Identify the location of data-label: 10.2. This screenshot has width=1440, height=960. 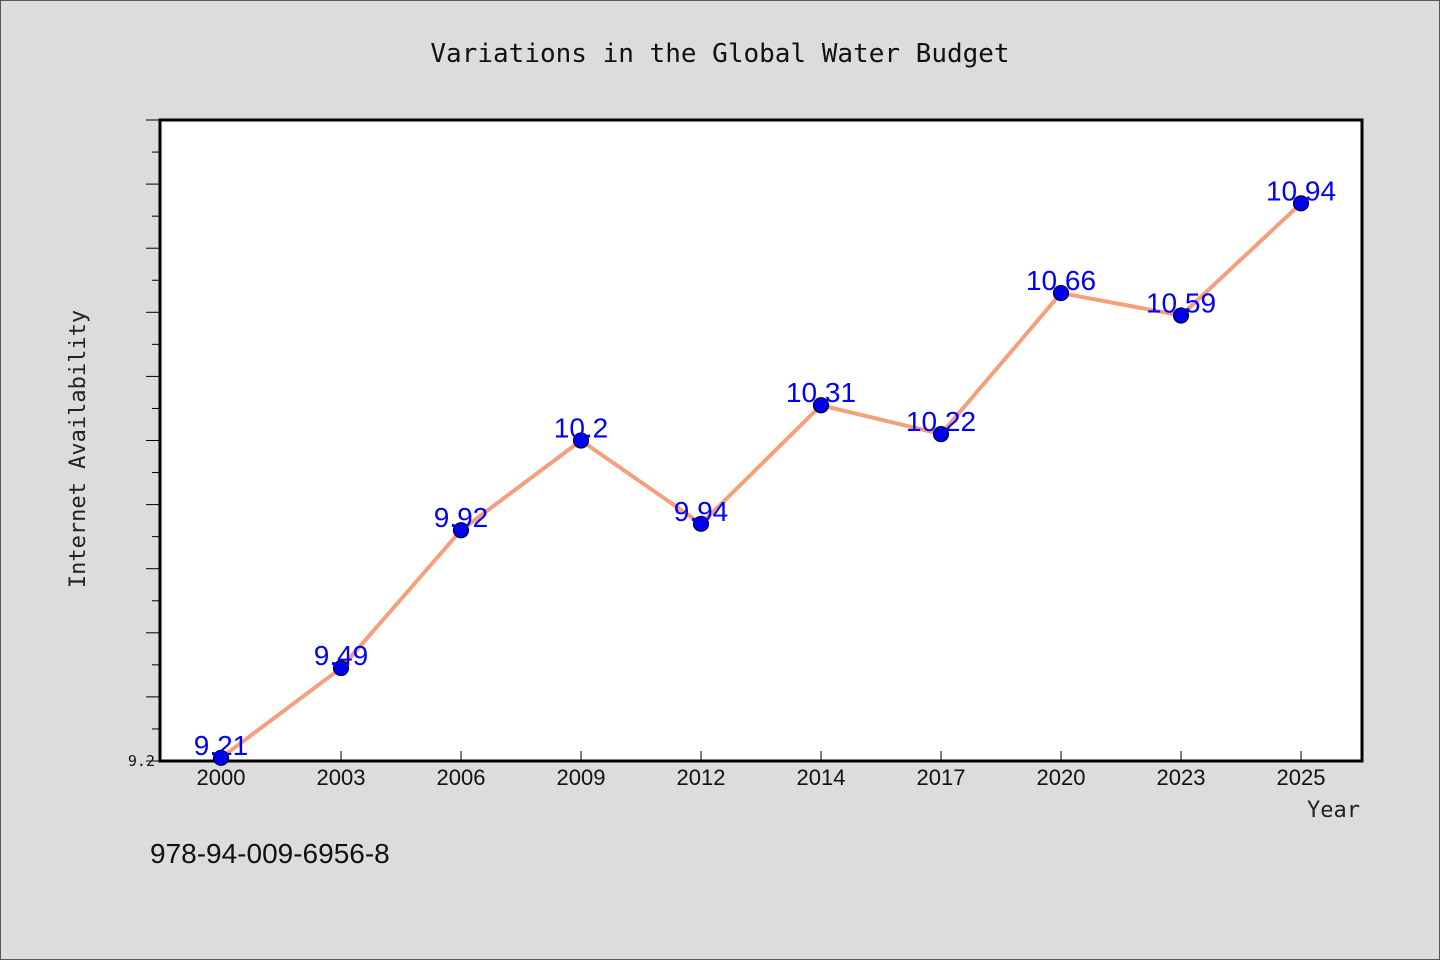
(581, 428).